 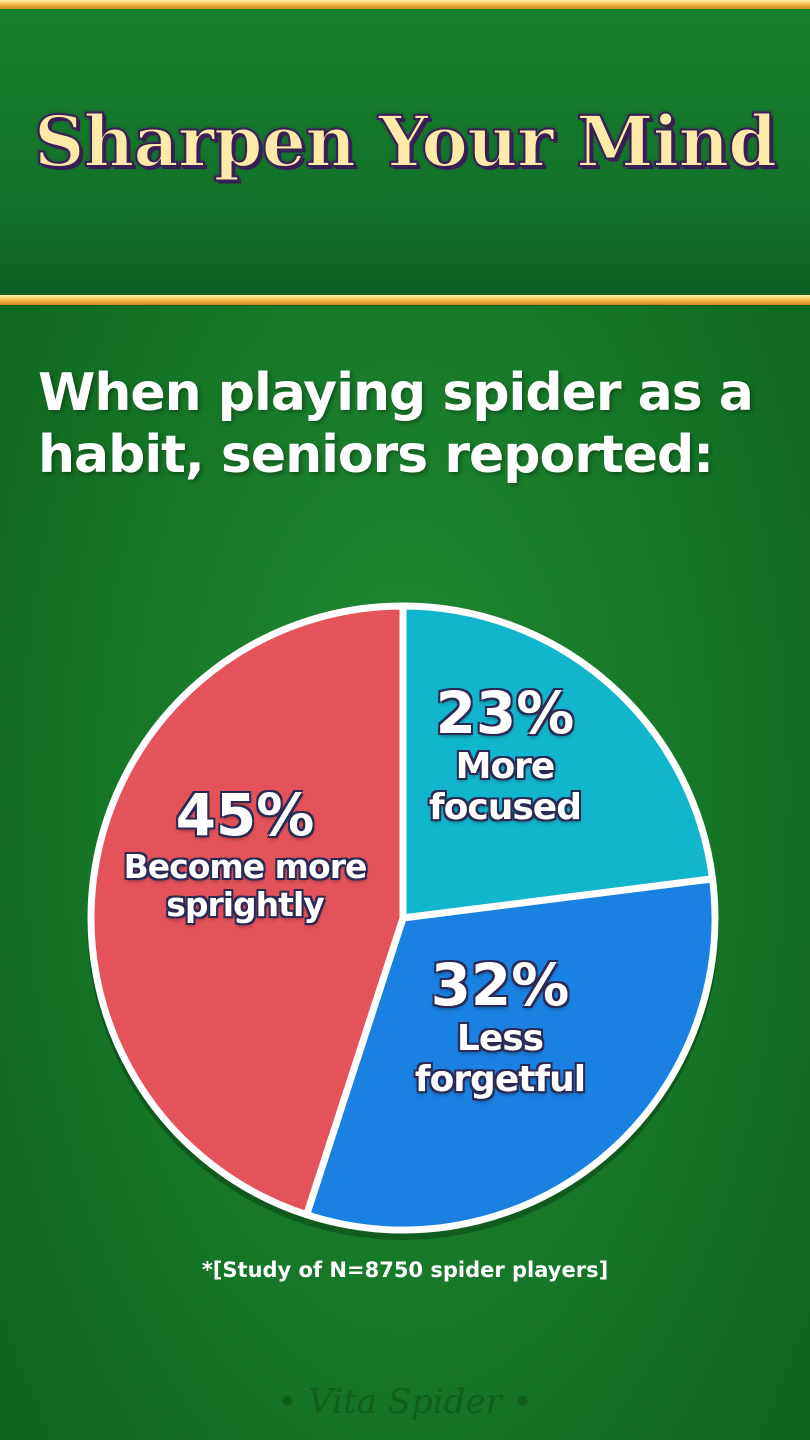 I want to click on slice-label-sprightly: 45% Become more sprightly, so click(x=245, y=852).